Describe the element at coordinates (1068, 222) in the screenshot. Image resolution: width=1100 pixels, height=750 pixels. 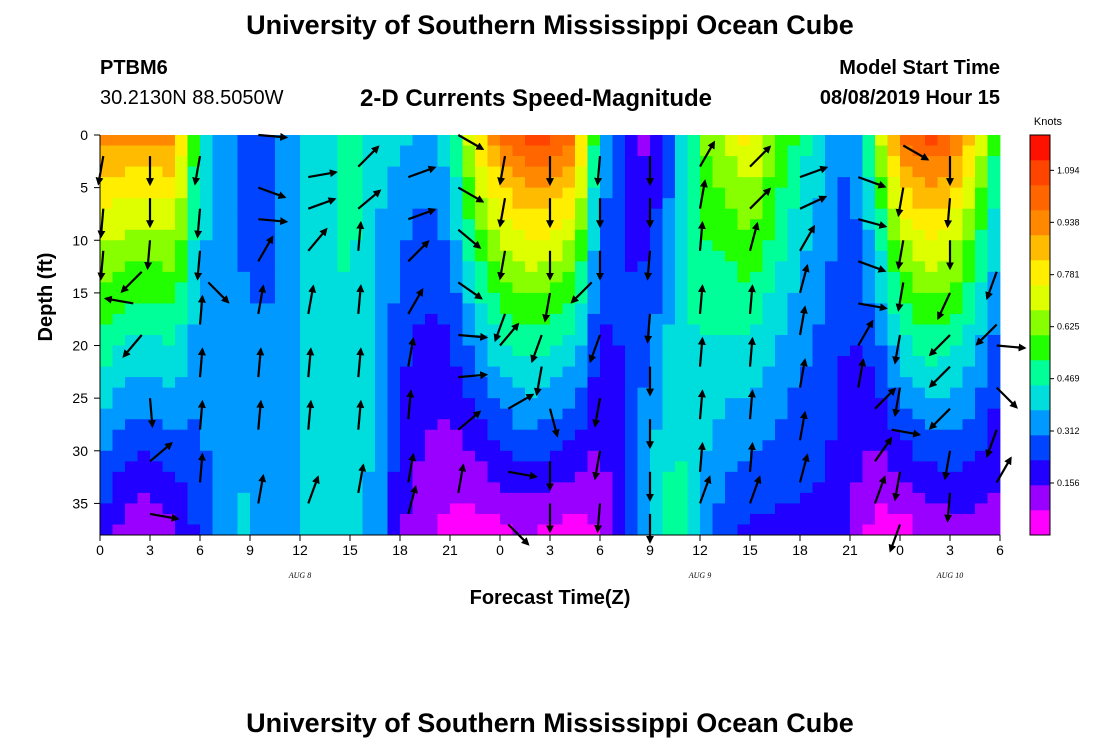
I see `colorbar-tick-label: 0.938` at that location.